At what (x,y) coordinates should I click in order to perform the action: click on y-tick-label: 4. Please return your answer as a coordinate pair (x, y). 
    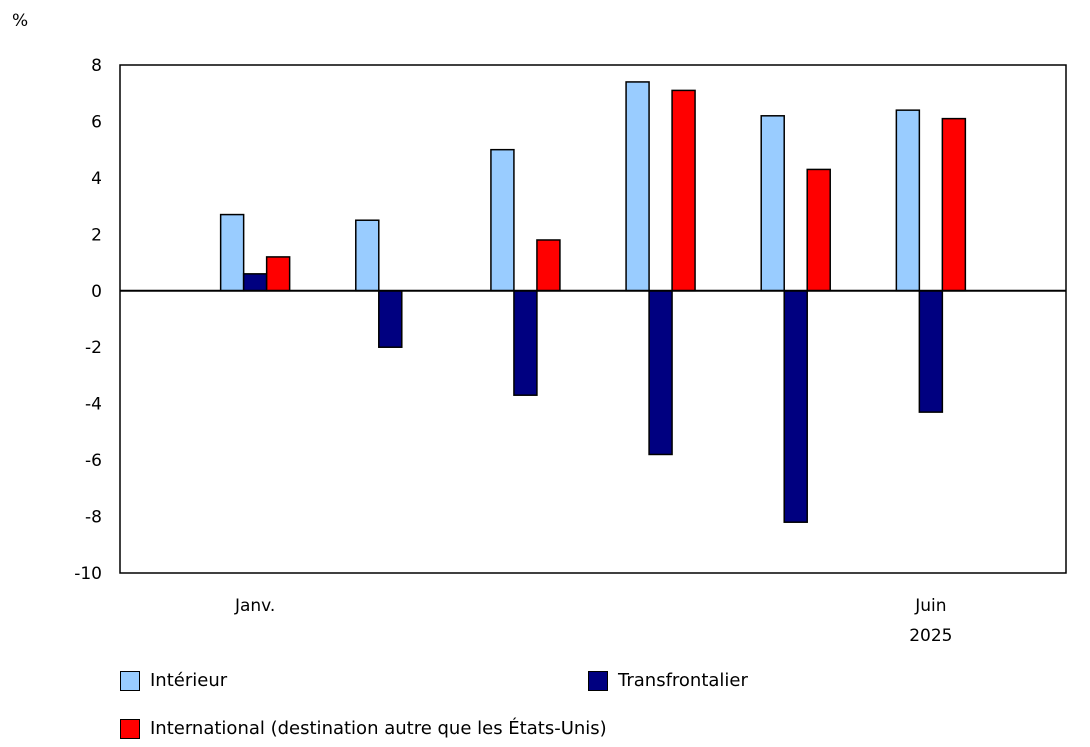
    Looking at the image, I should click on (96, 179).